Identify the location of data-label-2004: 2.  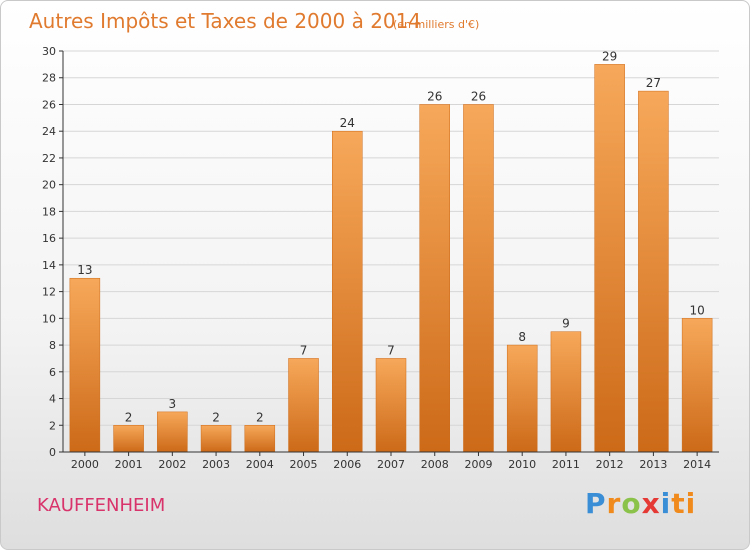
(260, 417).